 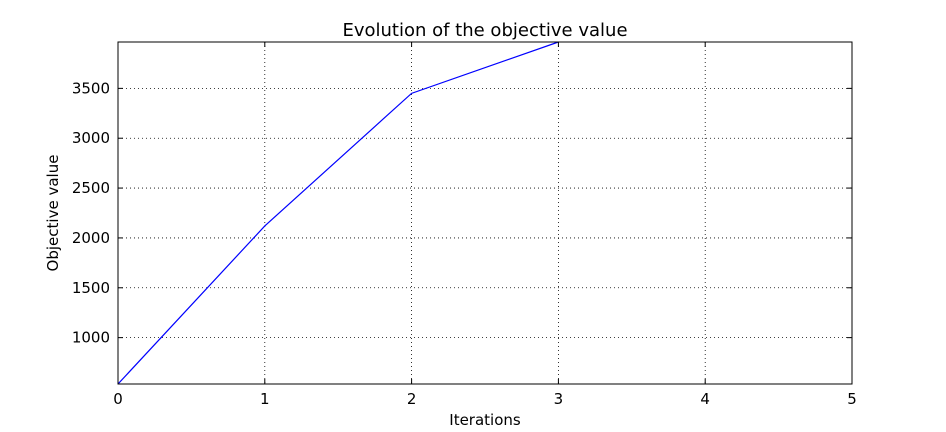 I want to click on x-tick-label: 5, so click(x=852, y=399).